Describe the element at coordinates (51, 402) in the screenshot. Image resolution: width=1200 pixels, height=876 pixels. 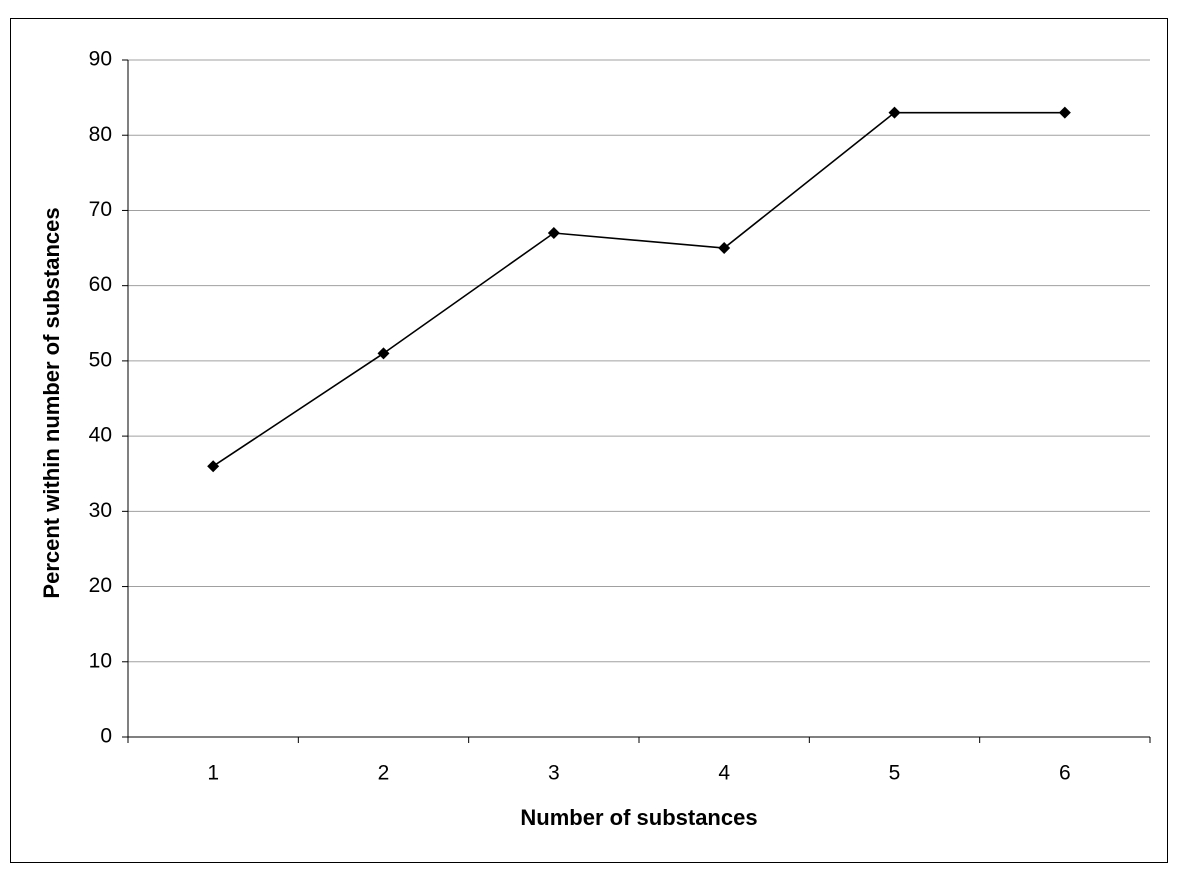
I see `y-axis-title: Percent within number of substances` at that location.